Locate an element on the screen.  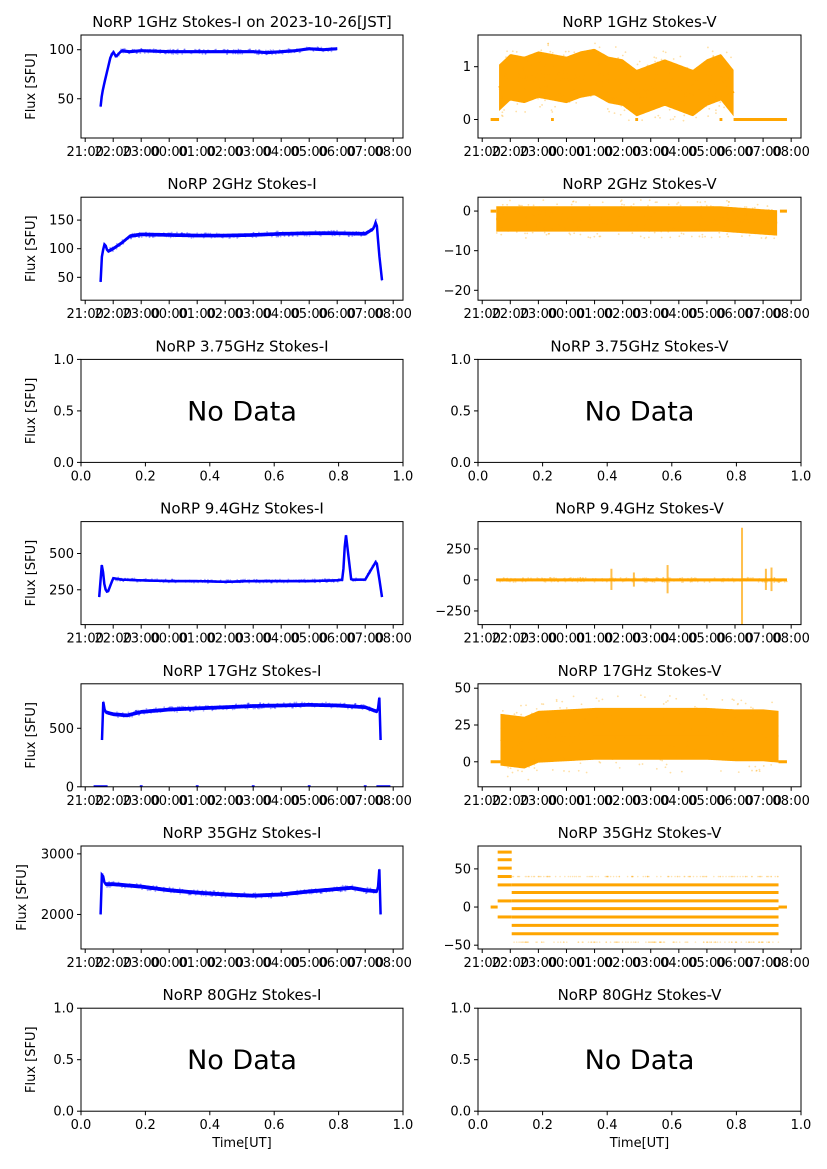
x-tick-label: 06:00 is located at coordinates (336, 152).